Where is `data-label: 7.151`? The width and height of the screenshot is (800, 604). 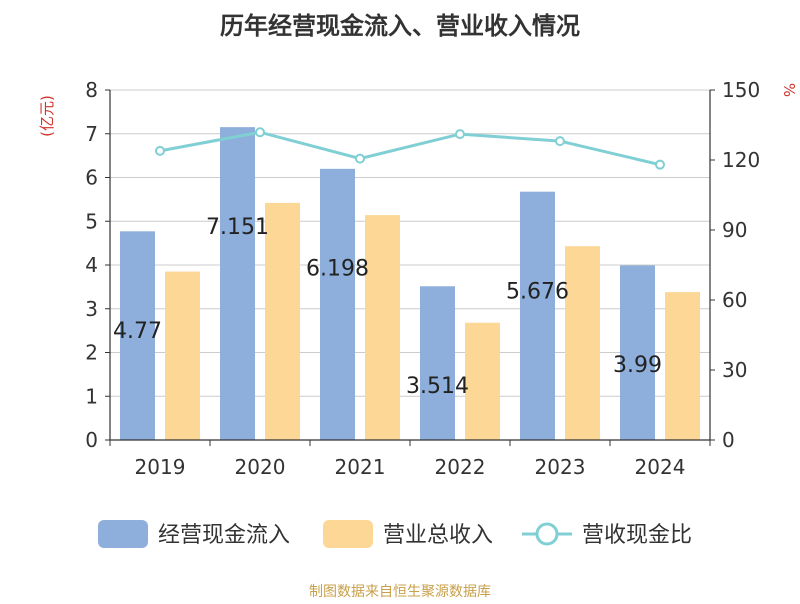
data-label: 7.151 is located at coordinates (237, 227).